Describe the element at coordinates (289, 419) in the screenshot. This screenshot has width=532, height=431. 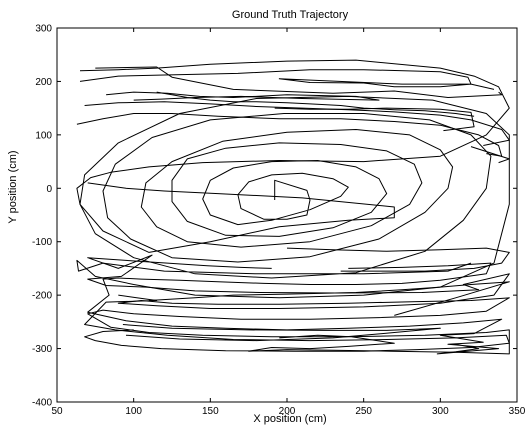
I see `x-axis-label: X position (cm)` at that location.